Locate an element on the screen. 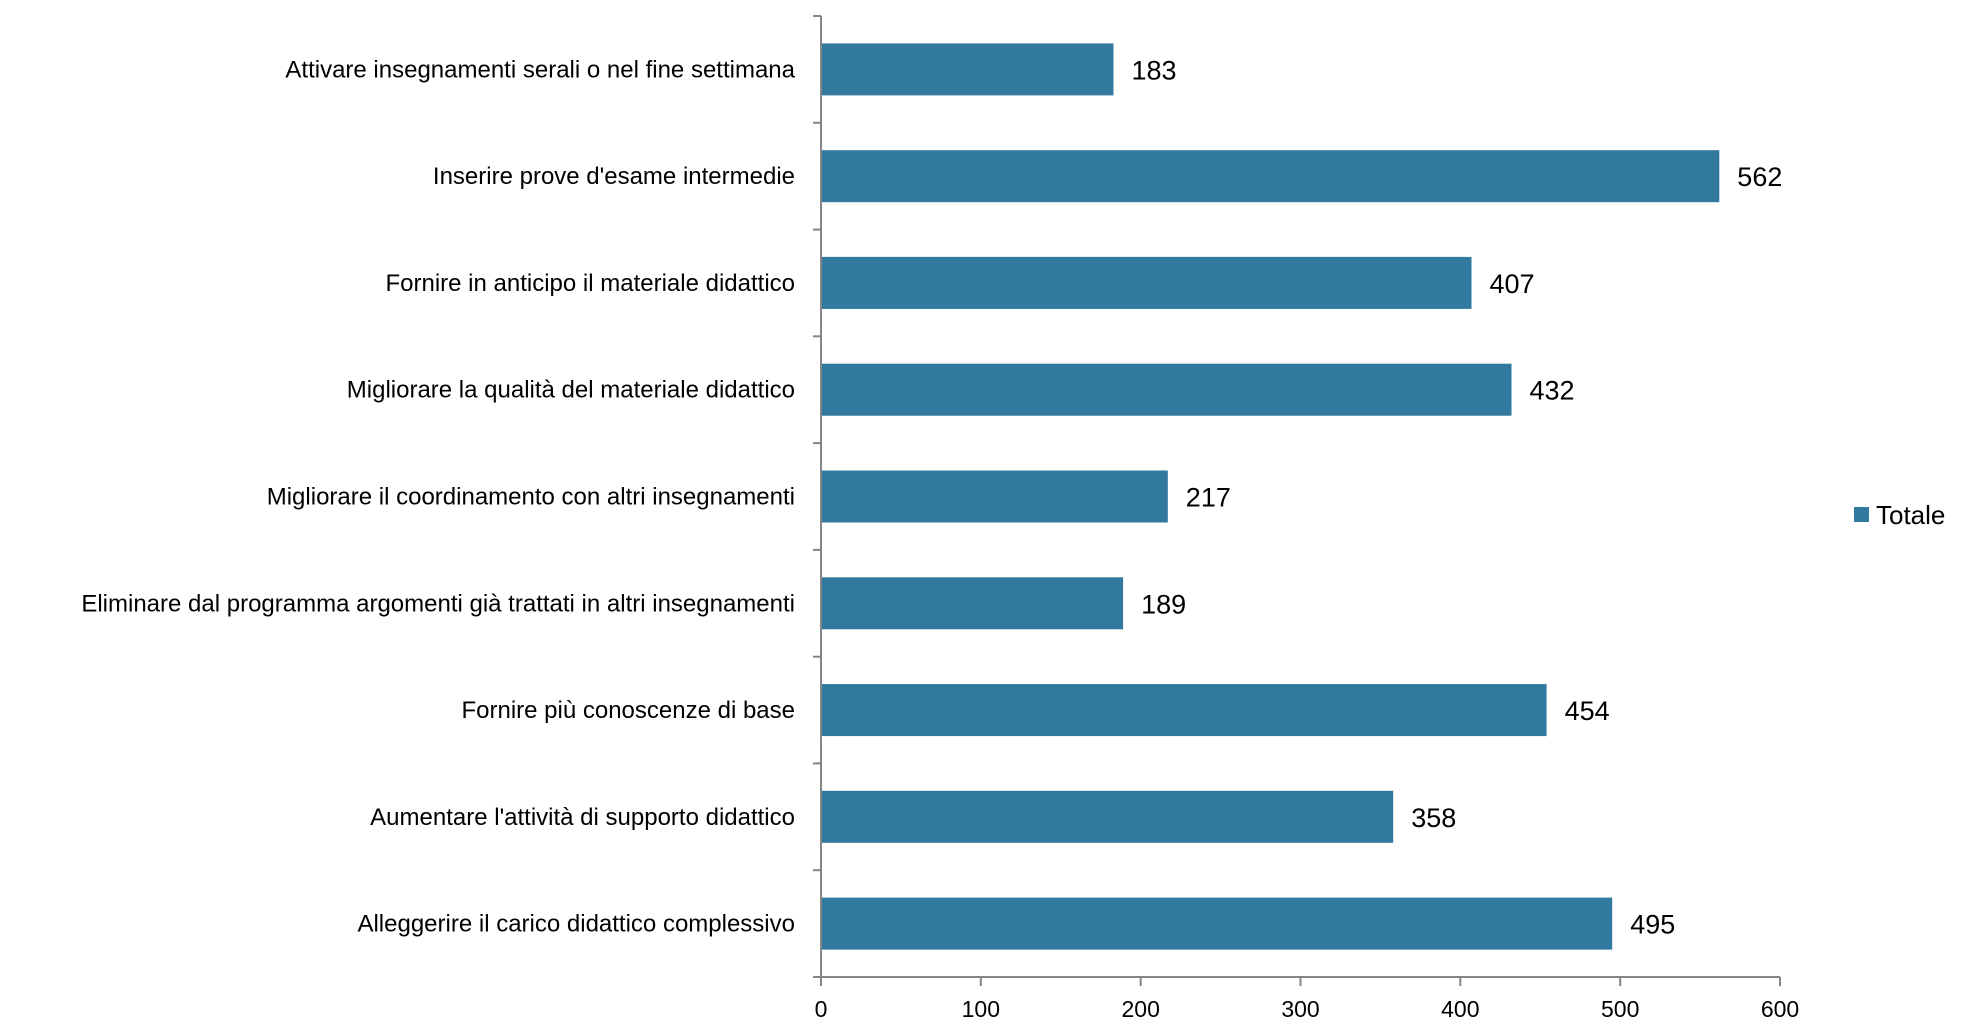 The height and width of the screenshot is (1026, 1961). x-ticks-layer: 0 100 200 300 400 500 600 is located at coordinates (1307, 999).